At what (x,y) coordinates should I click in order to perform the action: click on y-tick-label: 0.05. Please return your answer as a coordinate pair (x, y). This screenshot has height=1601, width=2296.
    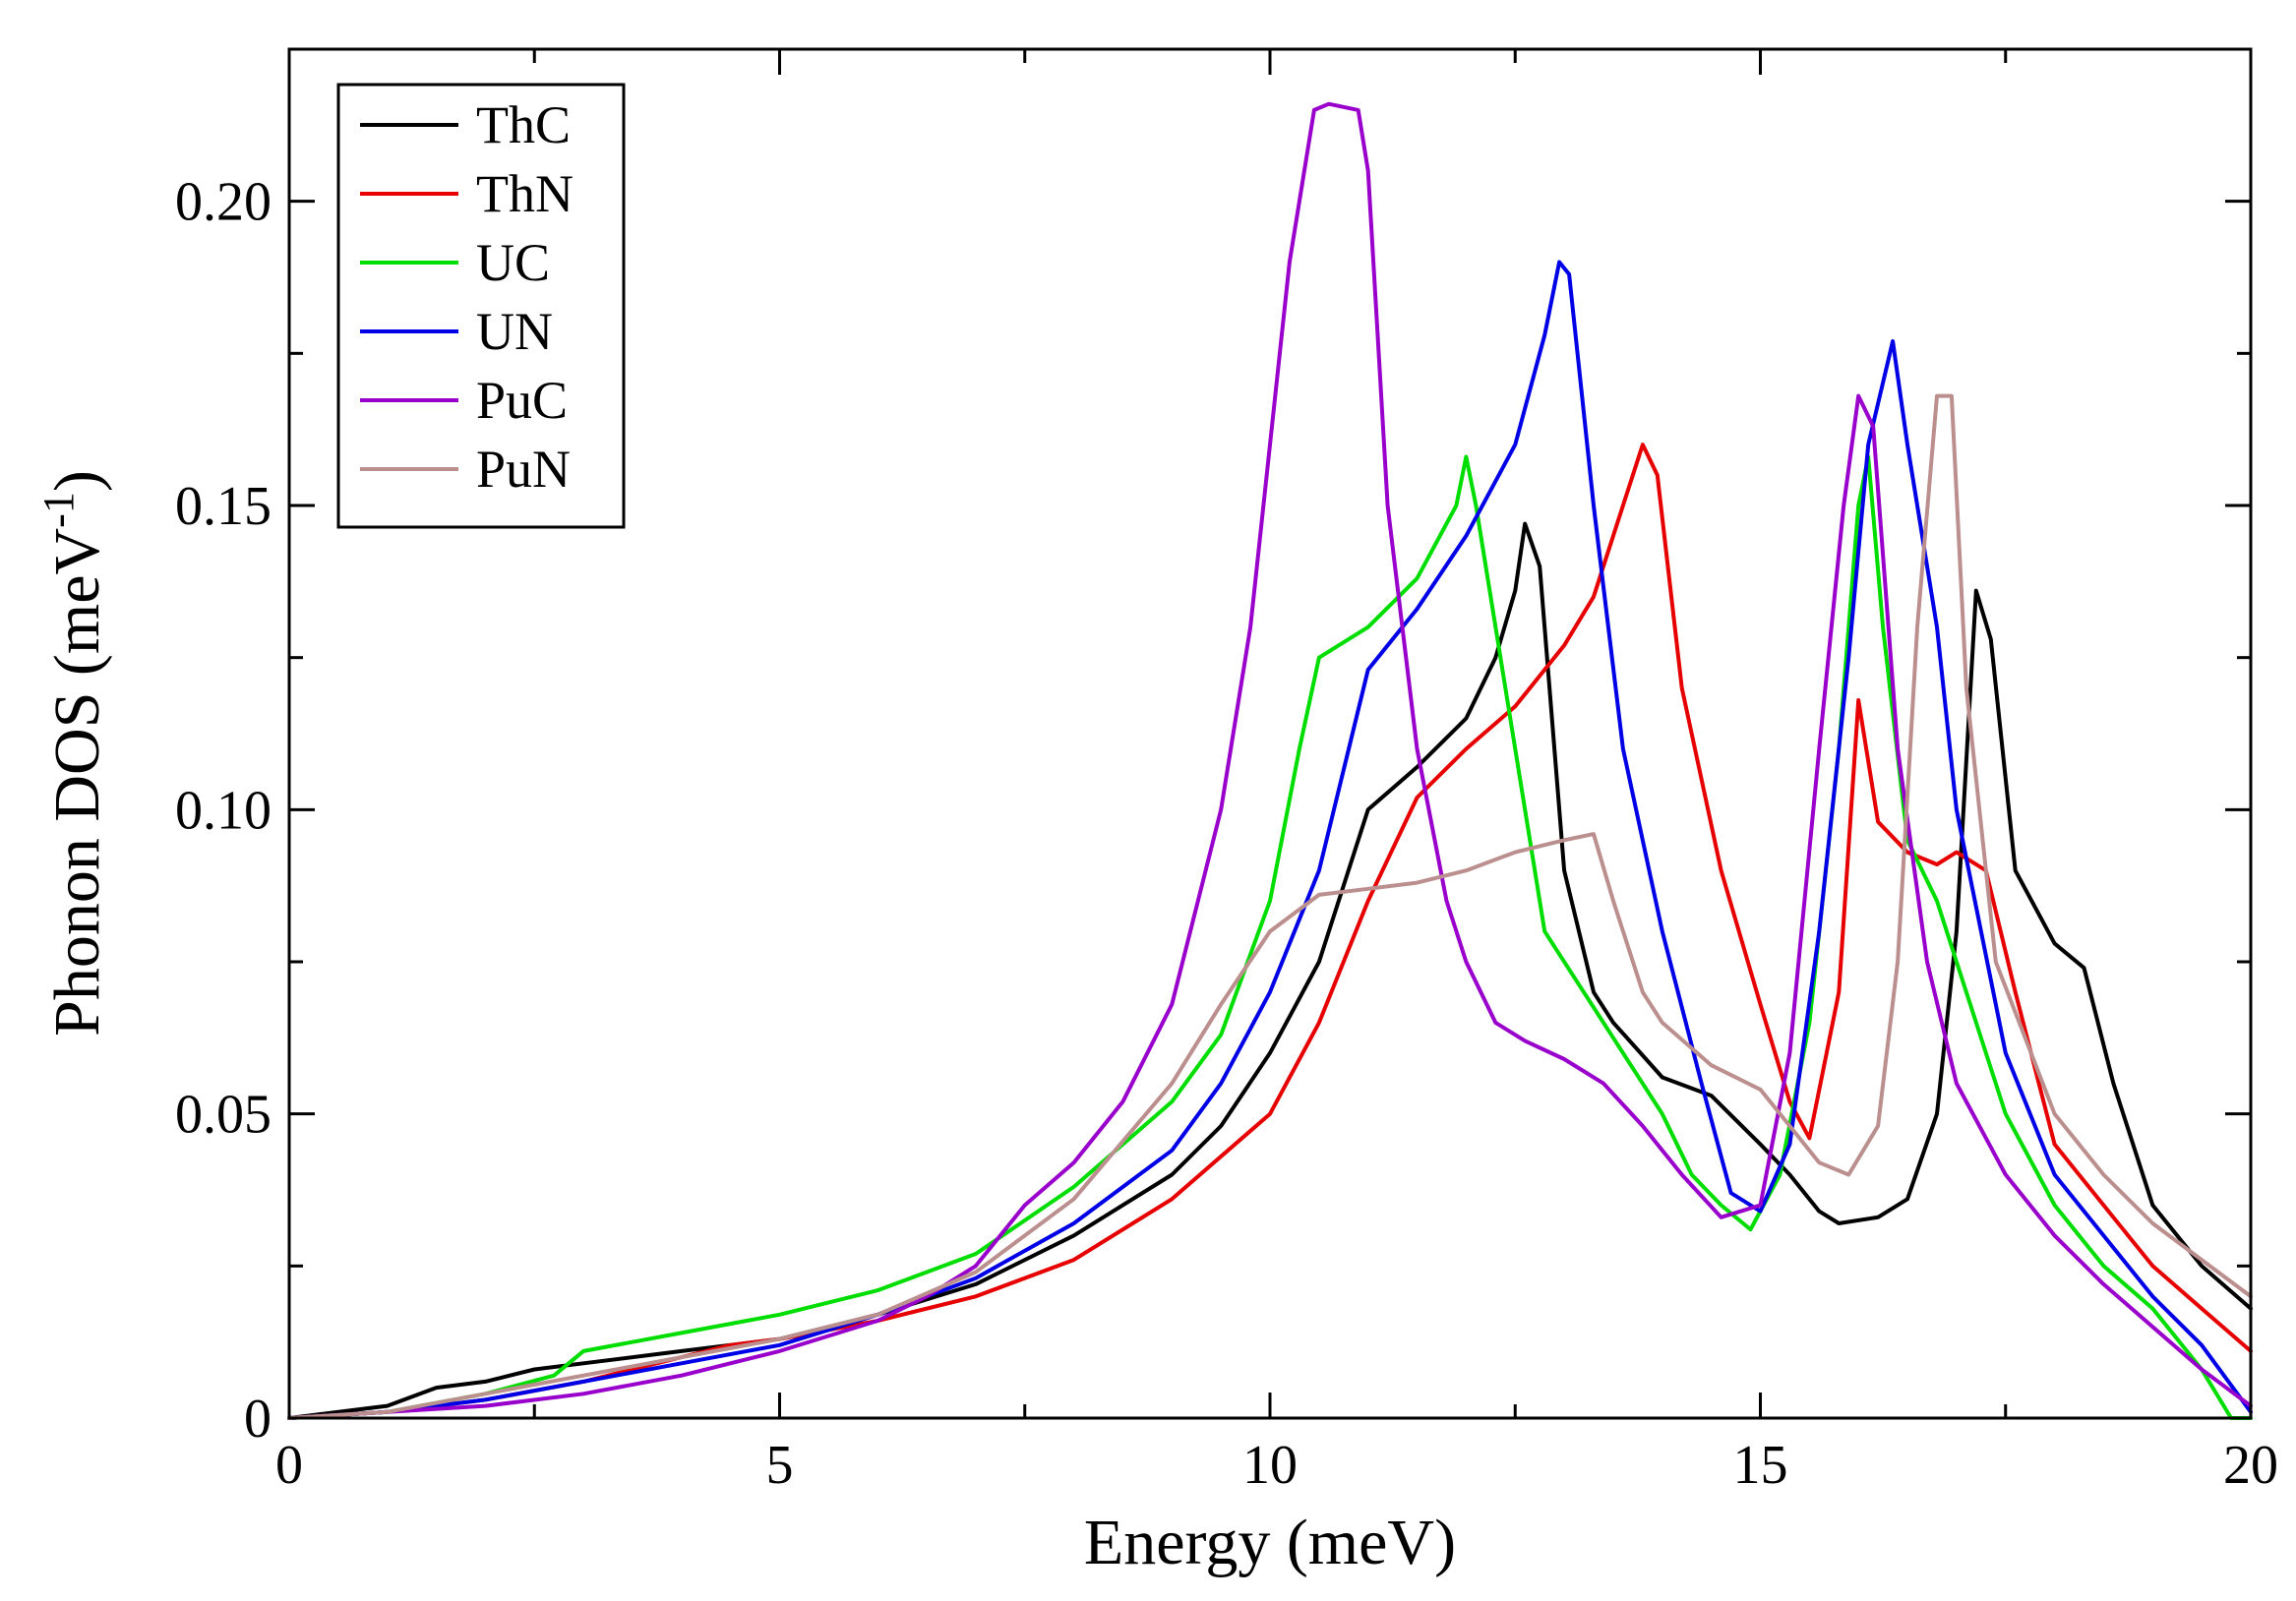
    Looking at the image, I should click on (223, 1115).